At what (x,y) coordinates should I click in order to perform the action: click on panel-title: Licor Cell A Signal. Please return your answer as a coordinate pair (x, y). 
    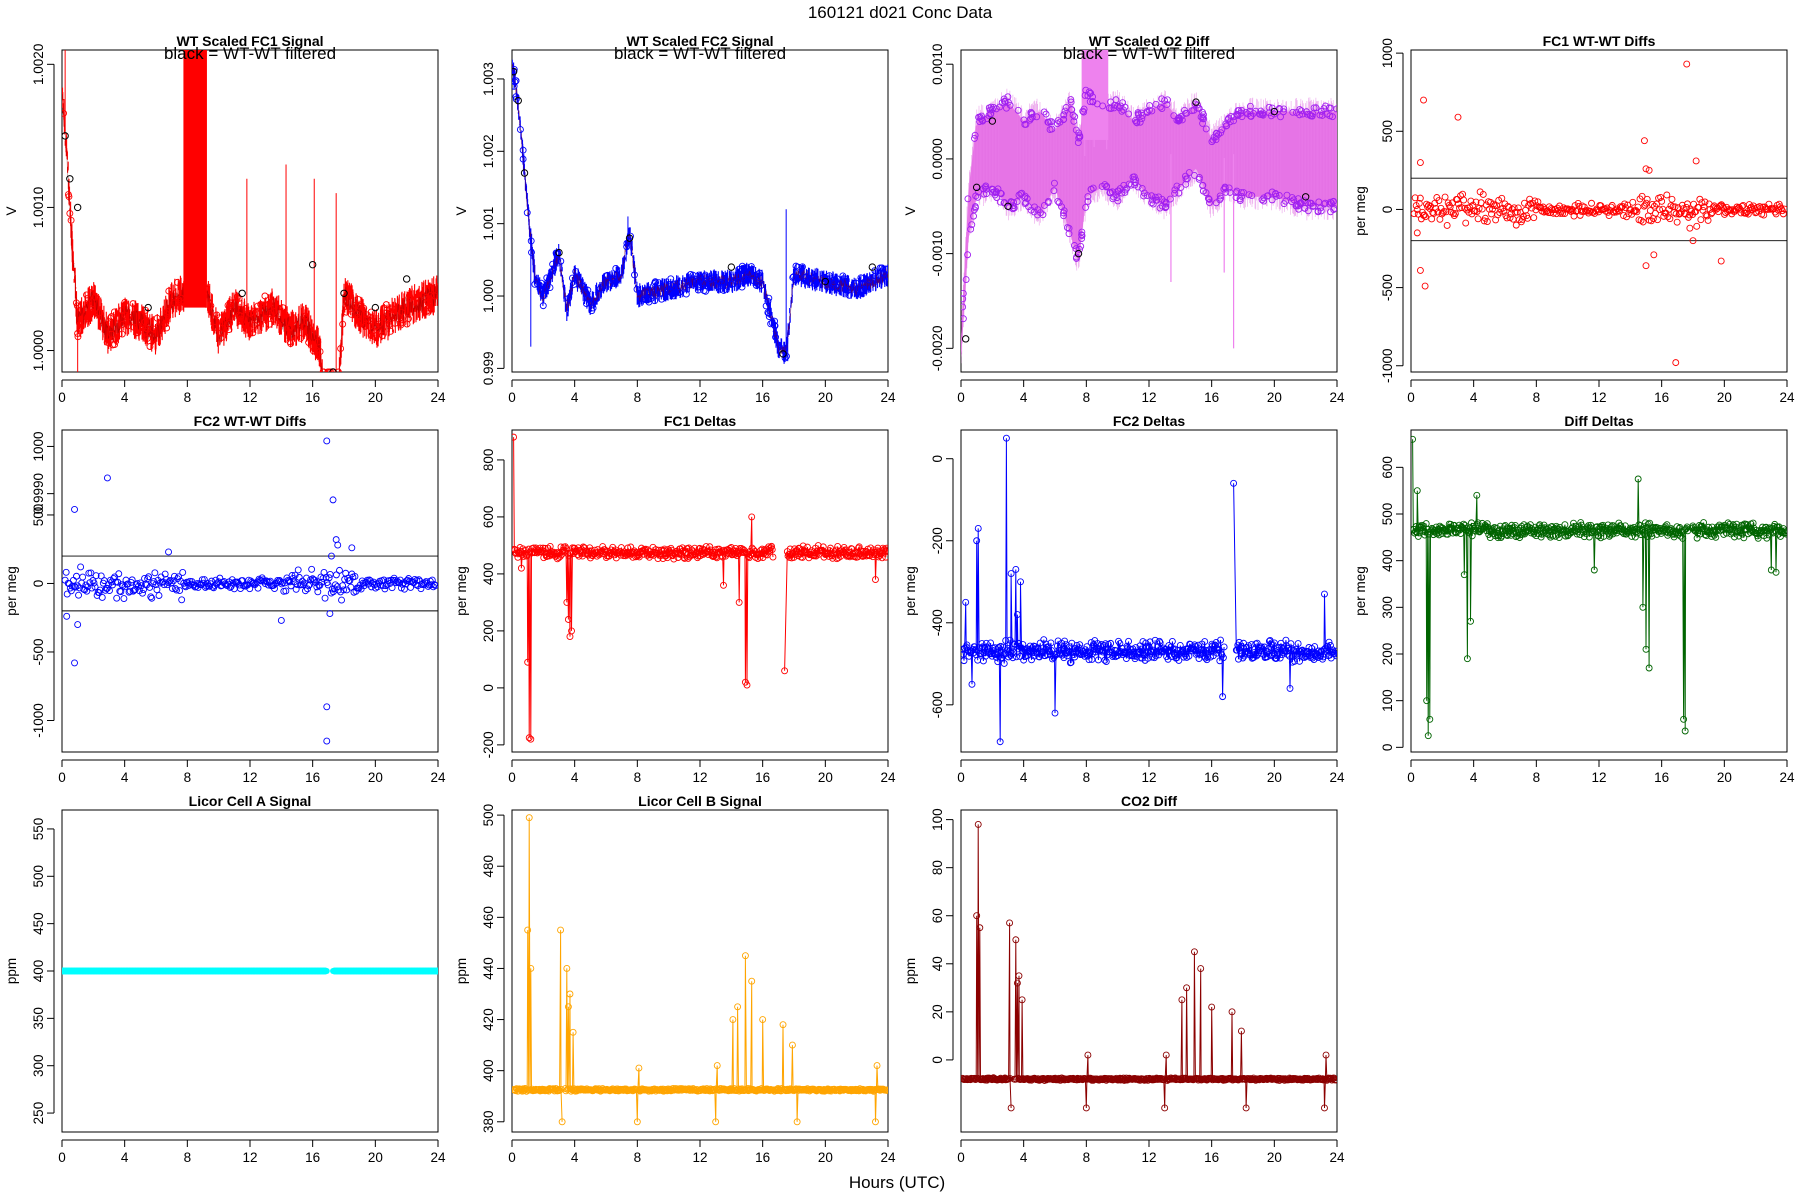
    Looking at the image, I should click on (250, 801).